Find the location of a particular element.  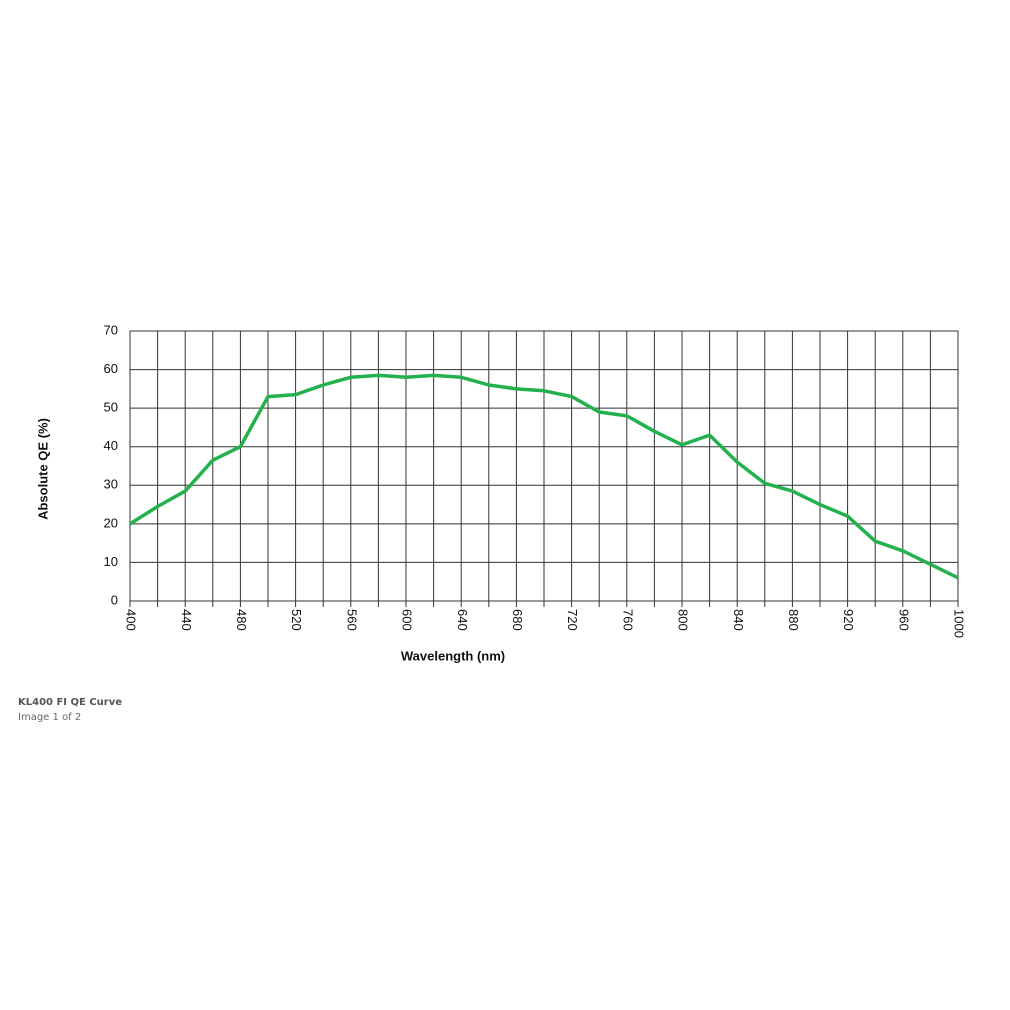

x-tick-label: 760 is located at coordinates (627, 620).